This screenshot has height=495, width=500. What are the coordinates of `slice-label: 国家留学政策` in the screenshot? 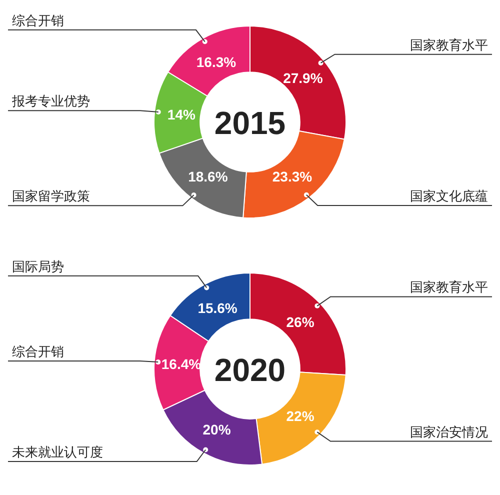 It's located at (51, 196).